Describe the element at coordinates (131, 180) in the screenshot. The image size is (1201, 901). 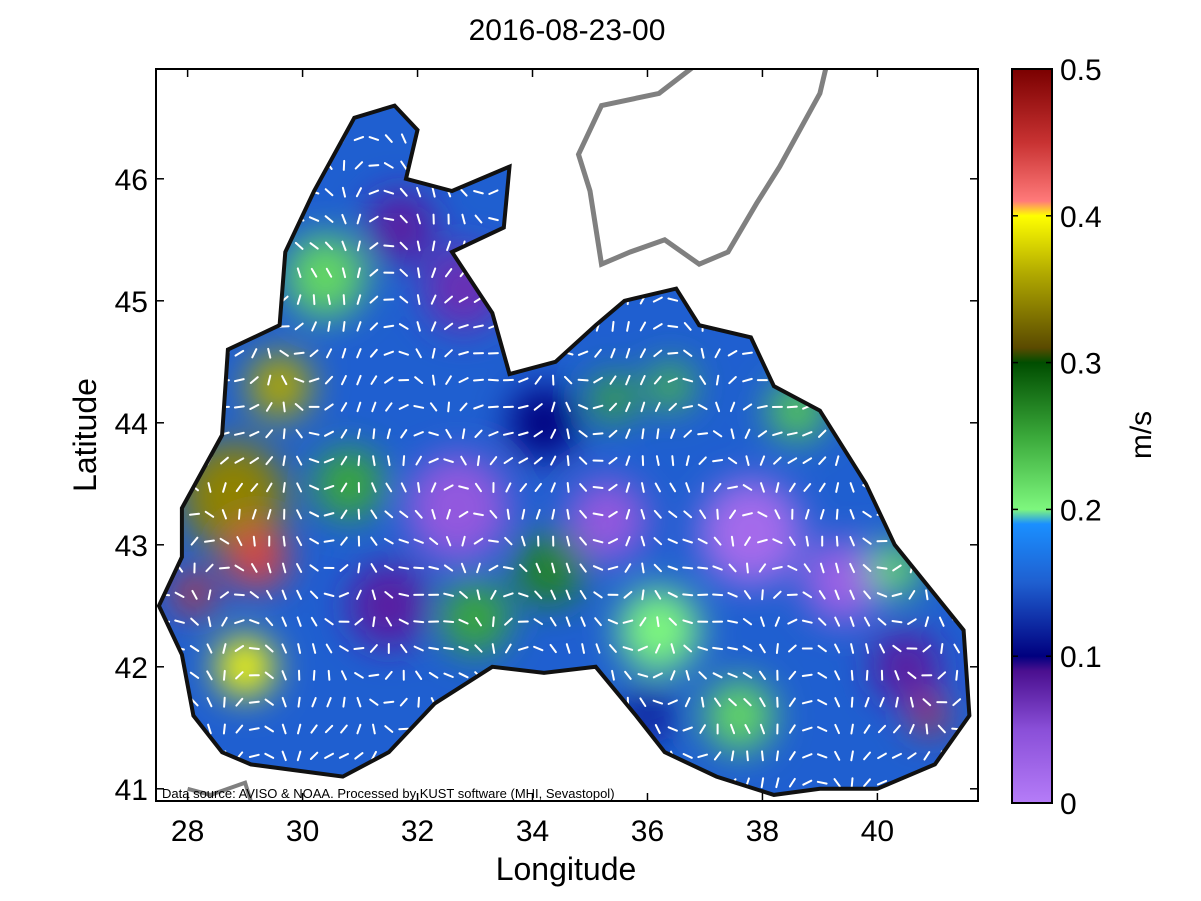
I see `y-tick-label: 46` at that location.